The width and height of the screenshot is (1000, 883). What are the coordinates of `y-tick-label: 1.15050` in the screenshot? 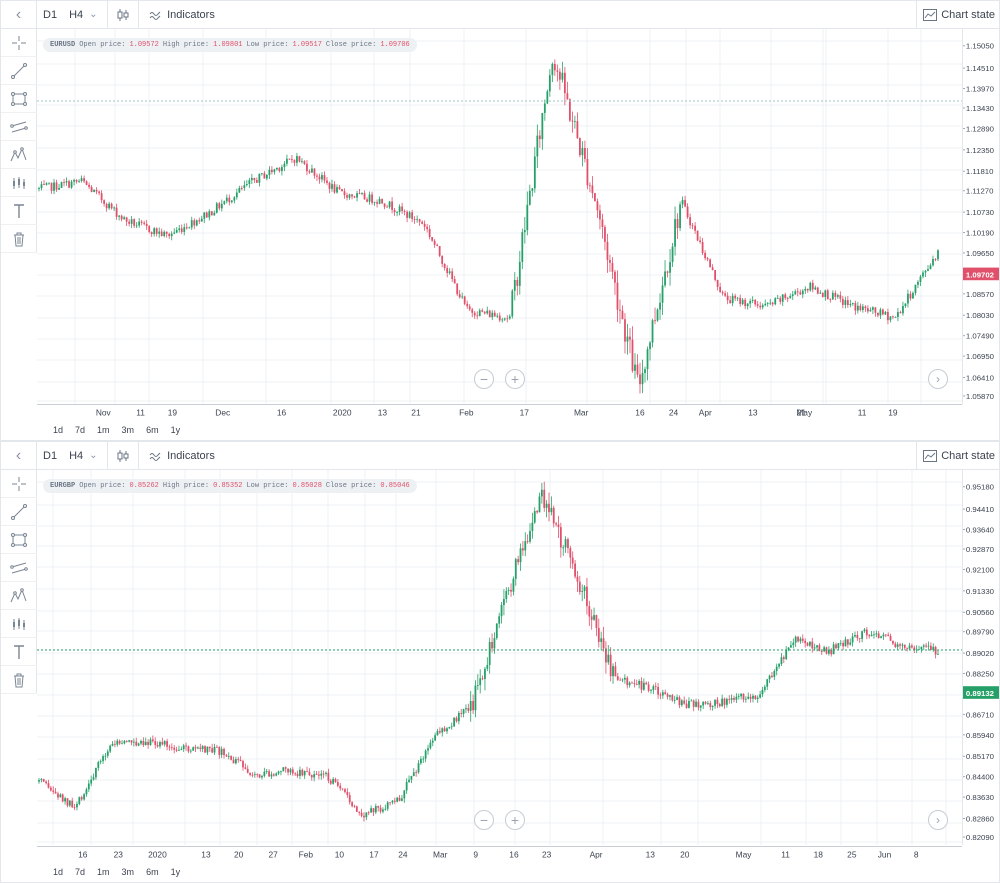 It's located at (980, 46).